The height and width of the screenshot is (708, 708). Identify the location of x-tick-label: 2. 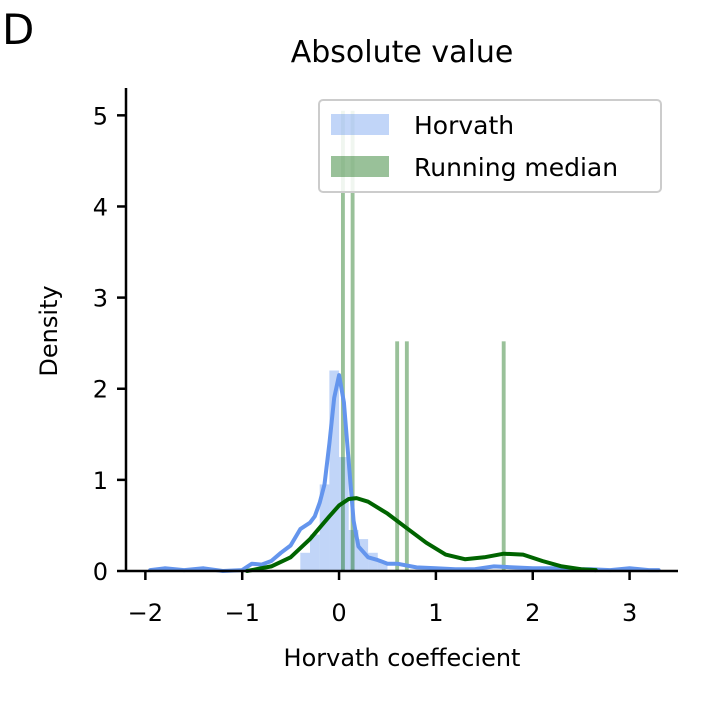
(532, 613).